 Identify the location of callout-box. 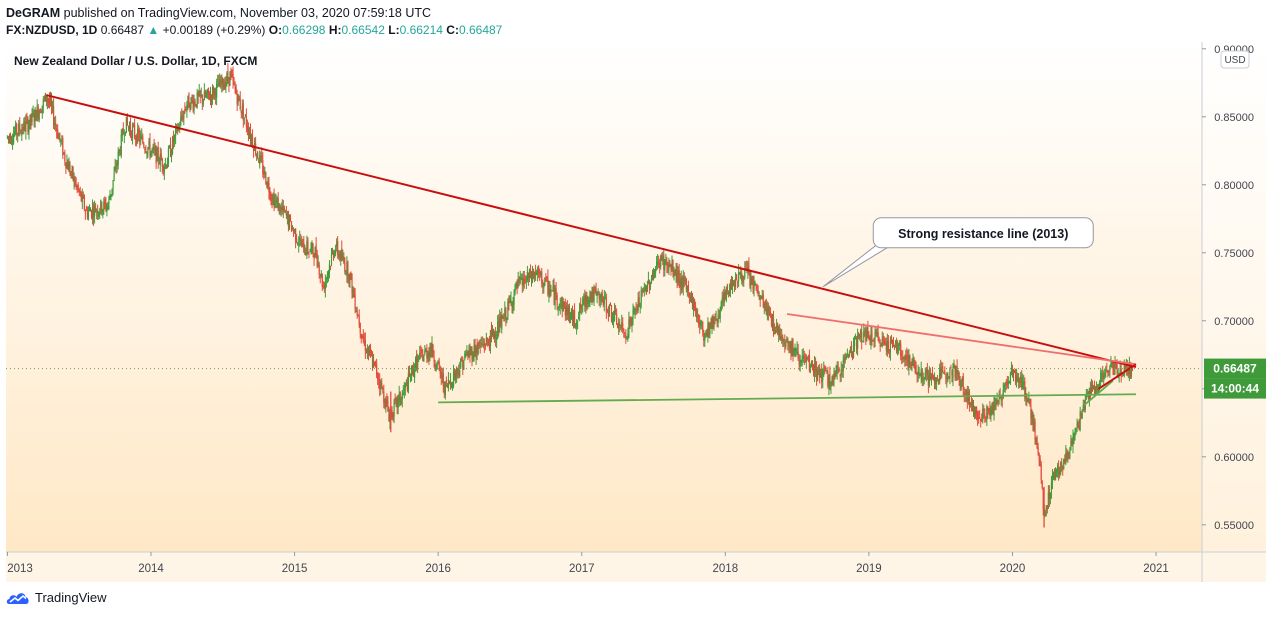
(983, 233).